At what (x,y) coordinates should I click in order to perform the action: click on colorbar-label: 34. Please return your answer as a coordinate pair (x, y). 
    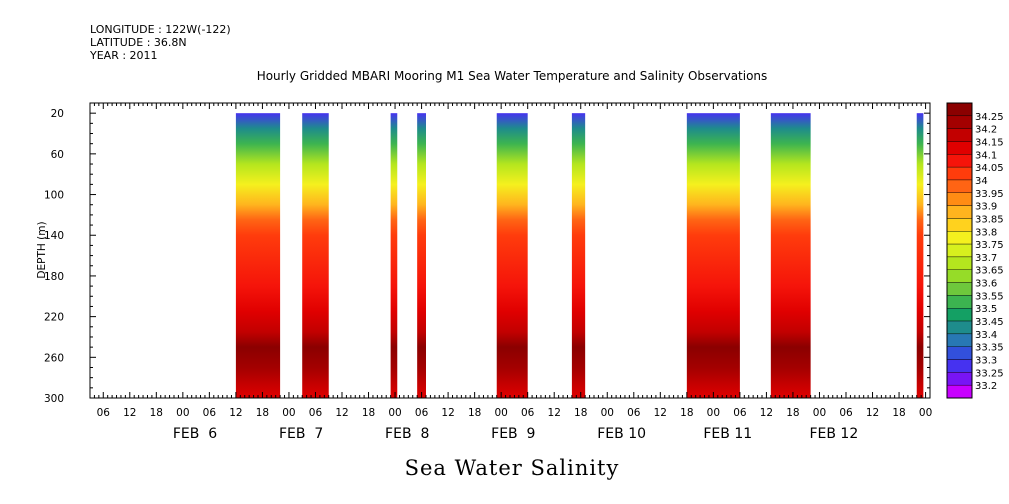
    Looking at the image, I should click on (981, 181).